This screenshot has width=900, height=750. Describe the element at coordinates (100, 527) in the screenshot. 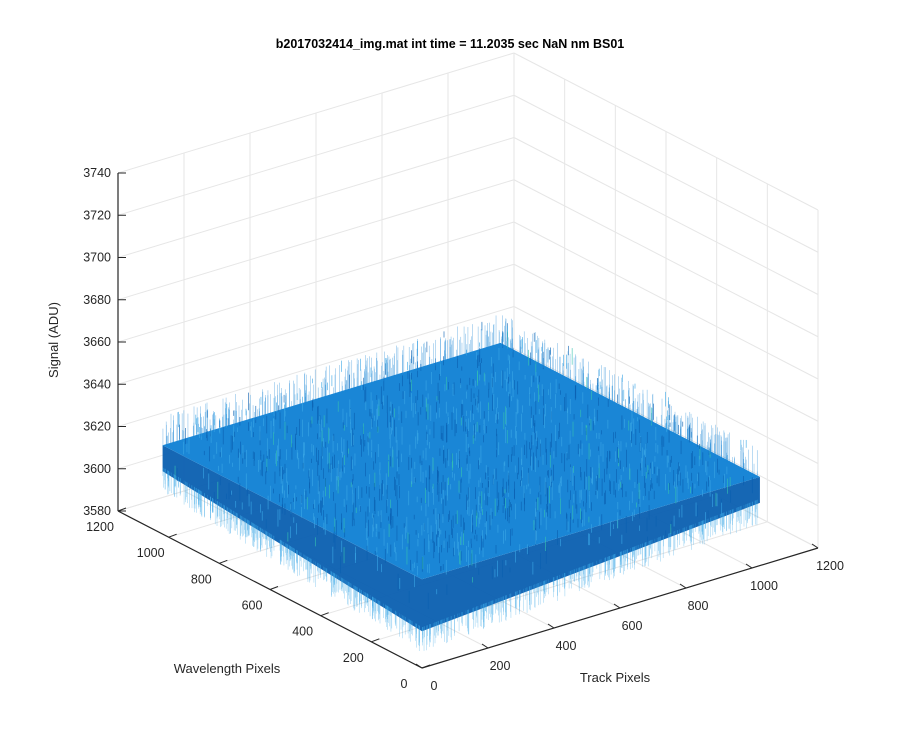

I see `y-tick-label: 1200` at that location.